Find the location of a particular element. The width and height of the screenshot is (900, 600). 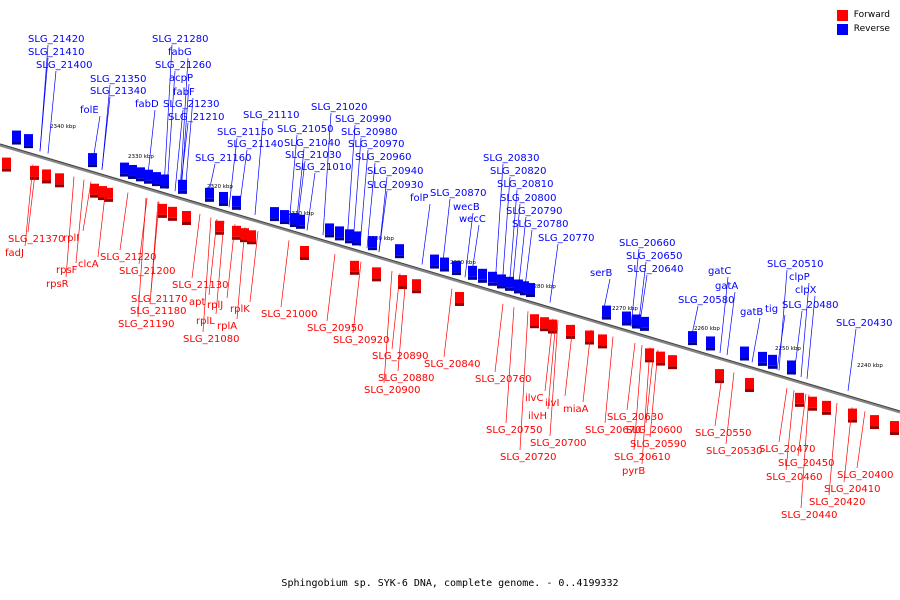

tick-label: 2320 kbp is located at coordinates (220, 187).